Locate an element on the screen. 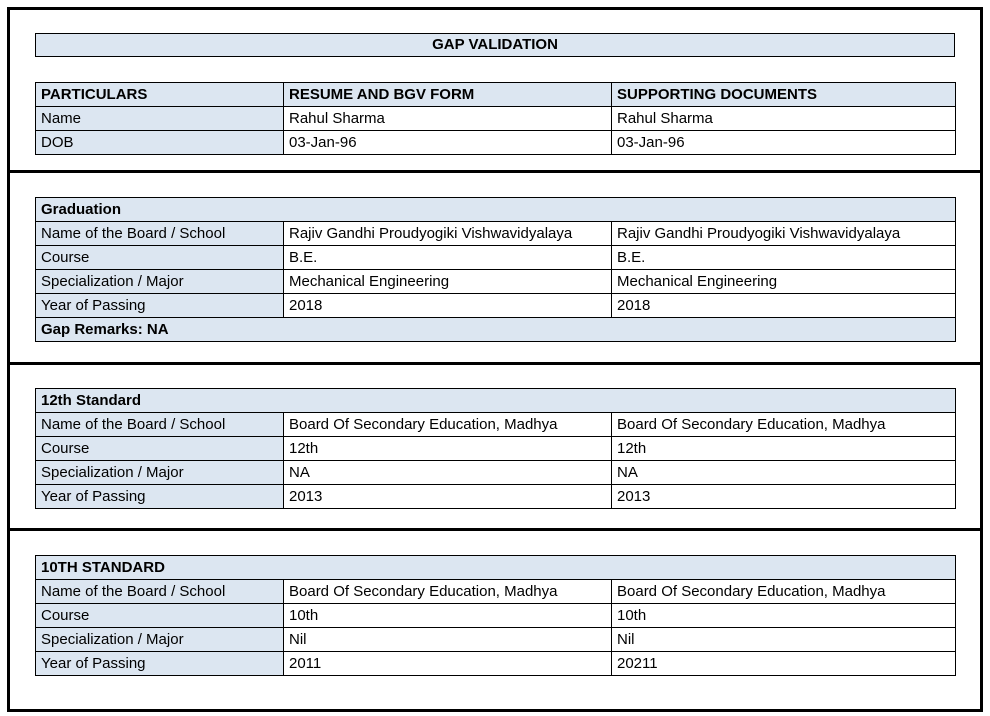 The height and width of the screenshot is (716, 990). column-header-supporting: SUPPORTING DOCUMENTS is located at coordinates (783, 94).